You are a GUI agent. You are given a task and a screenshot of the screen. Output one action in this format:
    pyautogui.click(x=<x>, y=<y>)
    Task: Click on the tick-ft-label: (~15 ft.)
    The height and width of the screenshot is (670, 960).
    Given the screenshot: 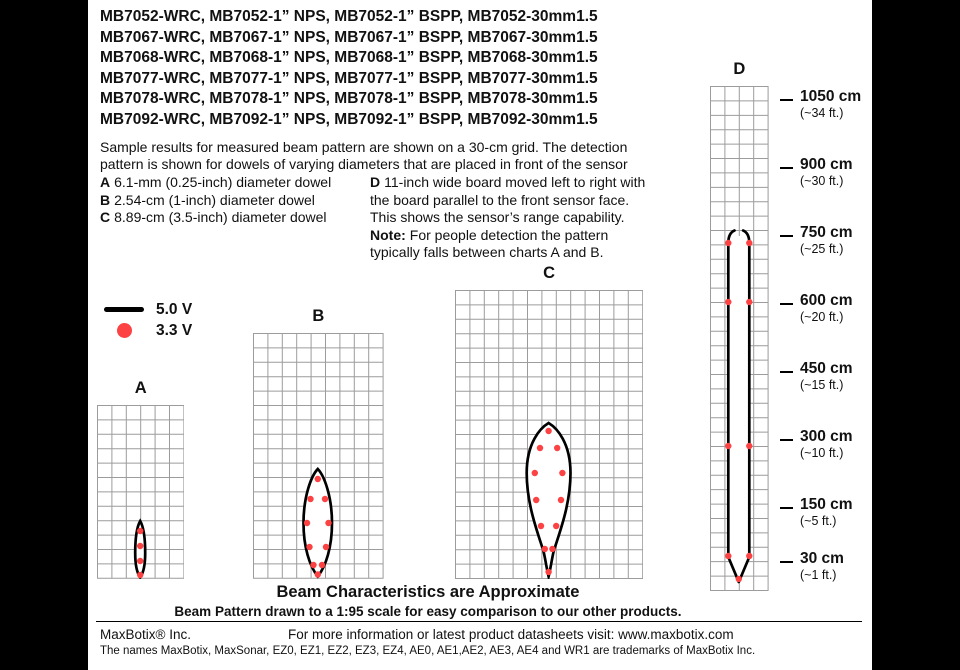 What is the action you would take?
    pyautogui.click(x=822, y=385)
    